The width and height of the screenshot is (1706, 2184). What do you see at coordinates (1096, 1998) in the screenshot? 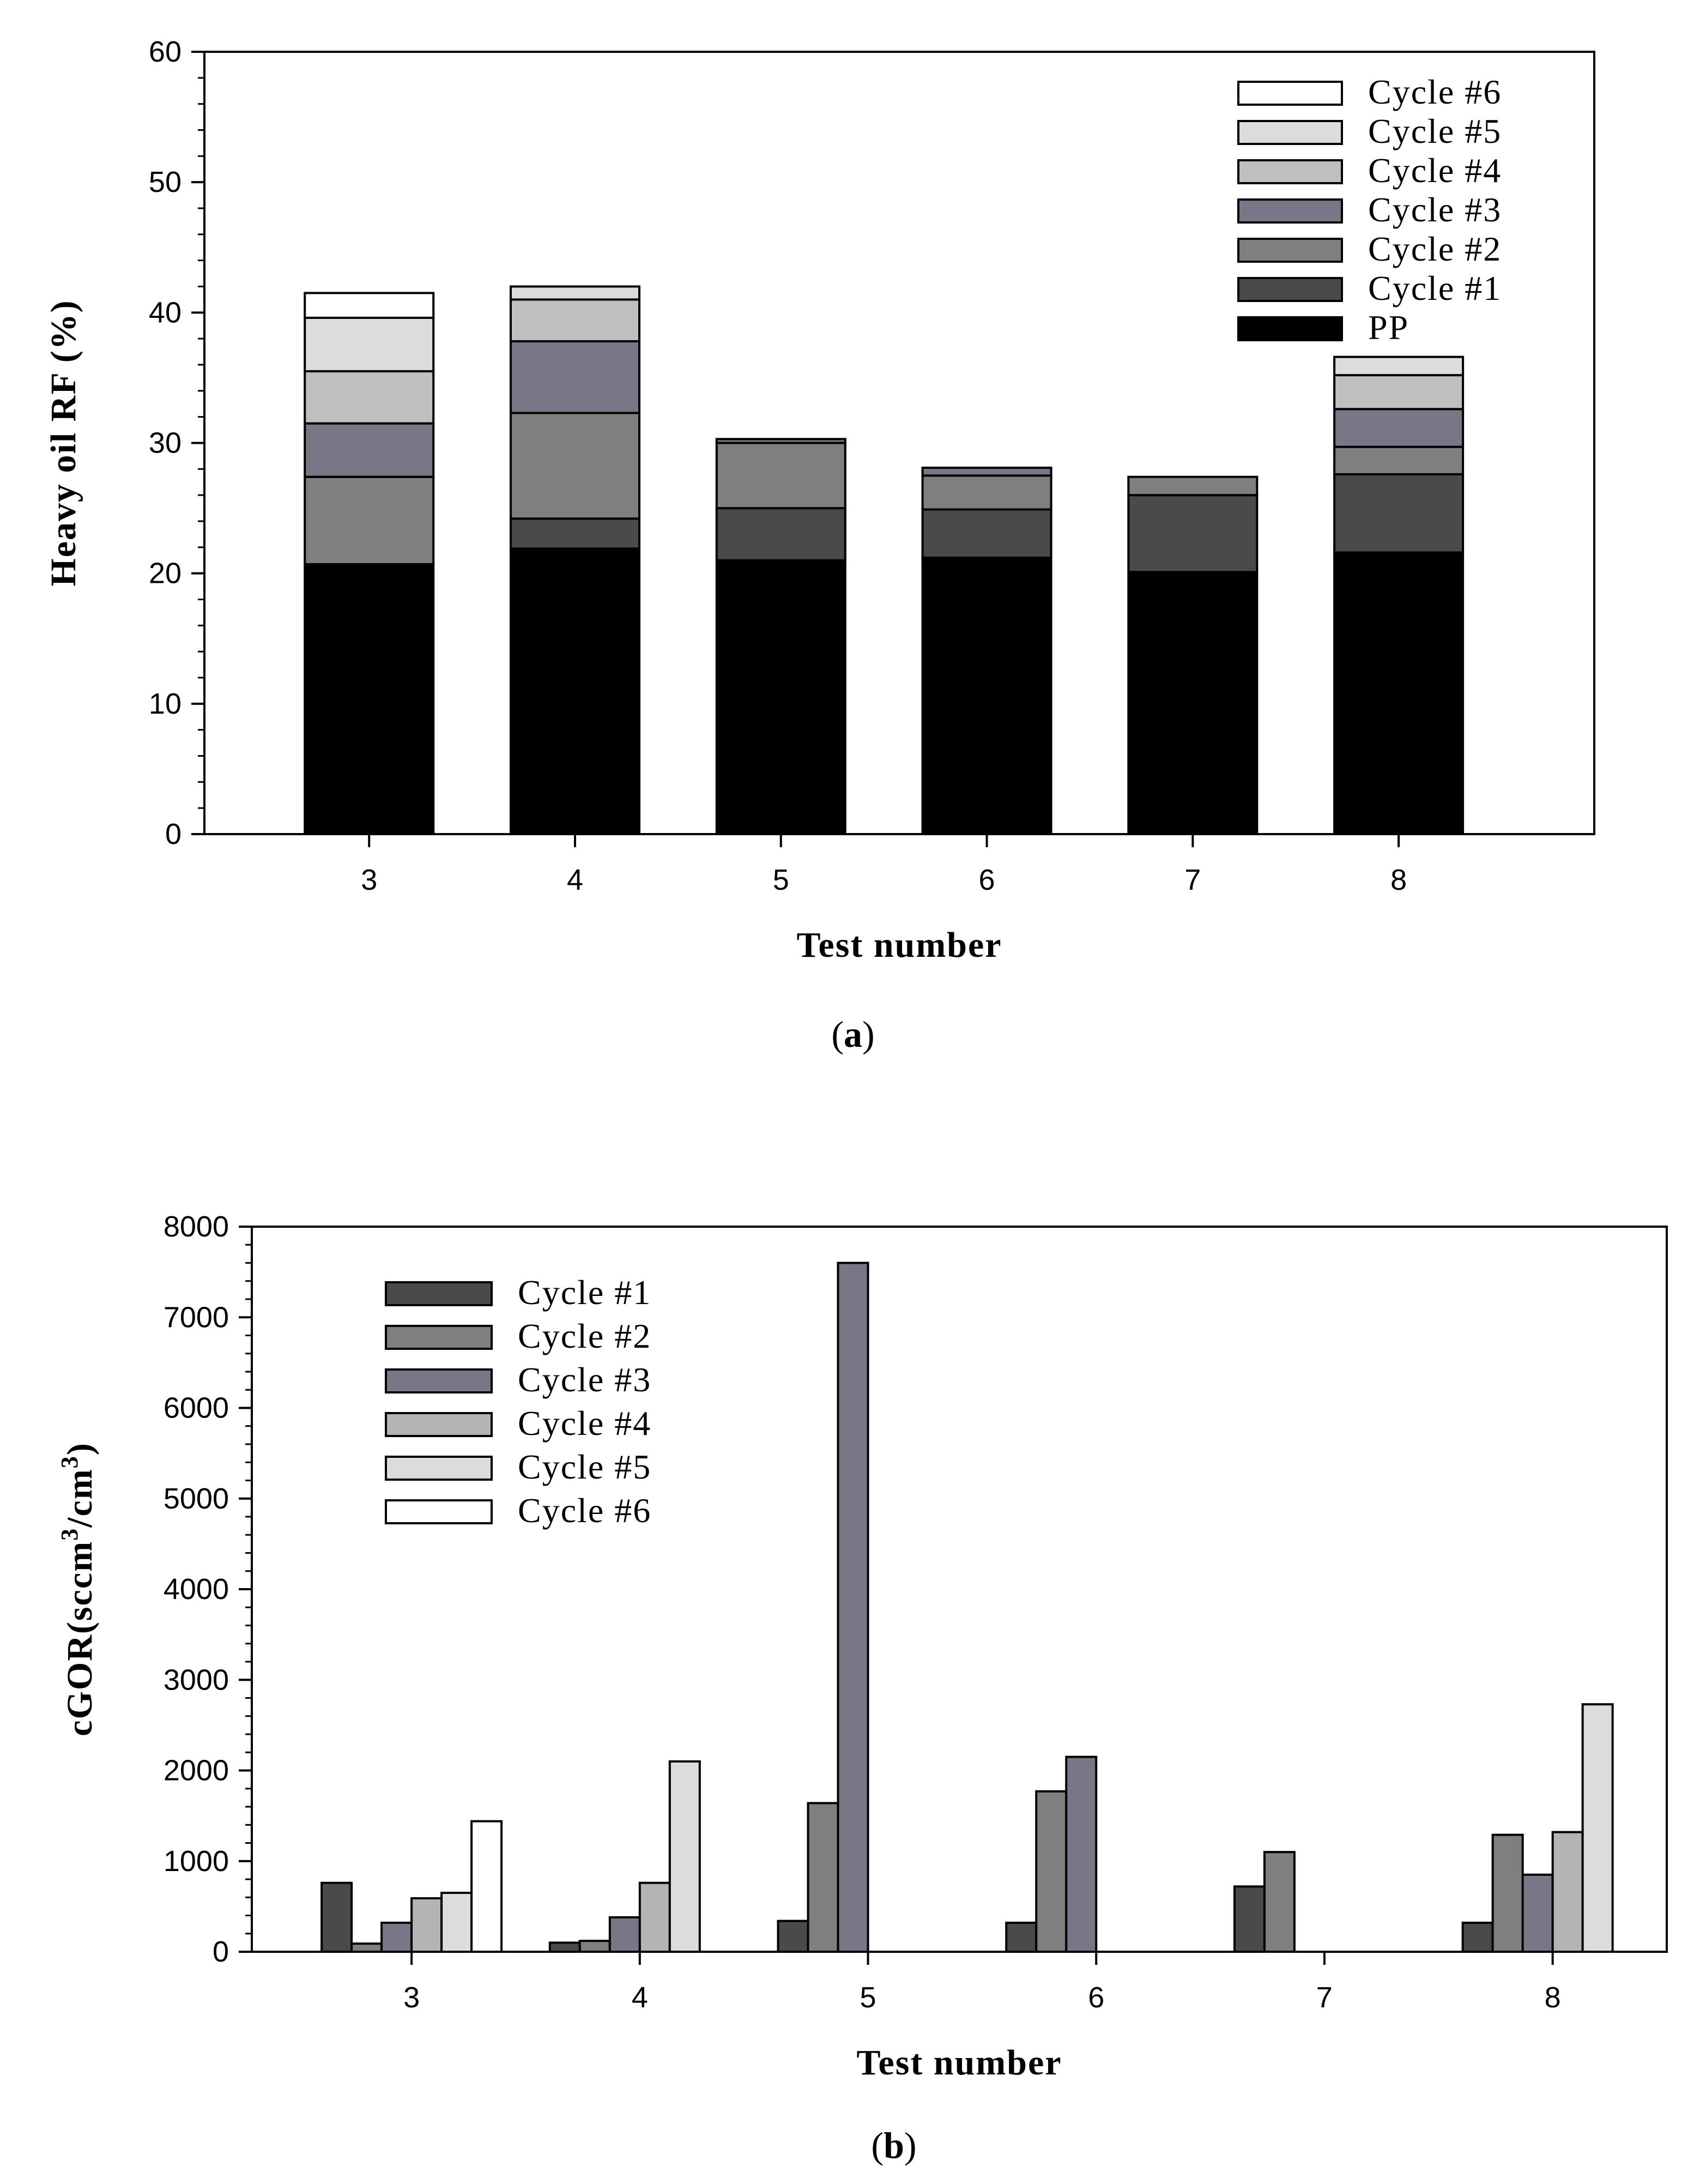
I see `chart-b-x-tick-label: 6` at bounding box center [1096, 1998].